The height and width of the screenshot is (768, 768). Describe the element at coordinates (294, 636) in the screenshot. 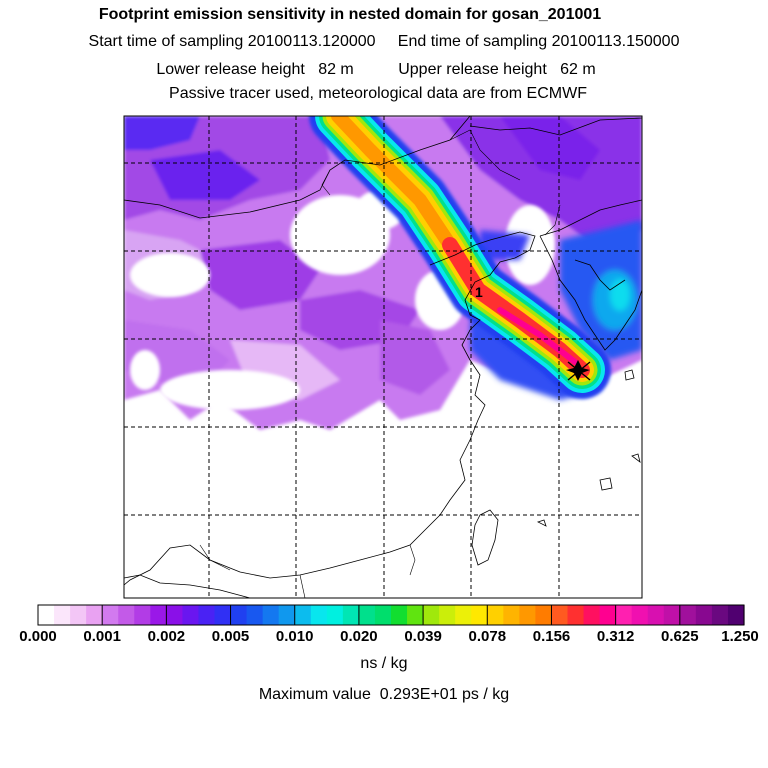

I see `colorbar-label: 0.010` at that location.